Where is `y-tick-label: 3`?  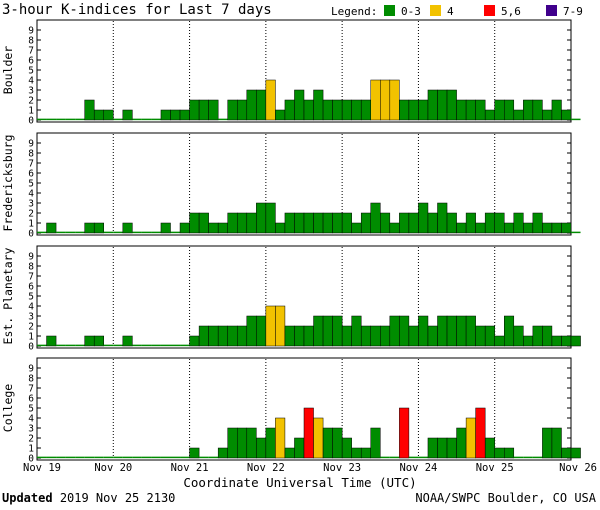 y-tick-label: 3 is located at coordinates (31, 204).